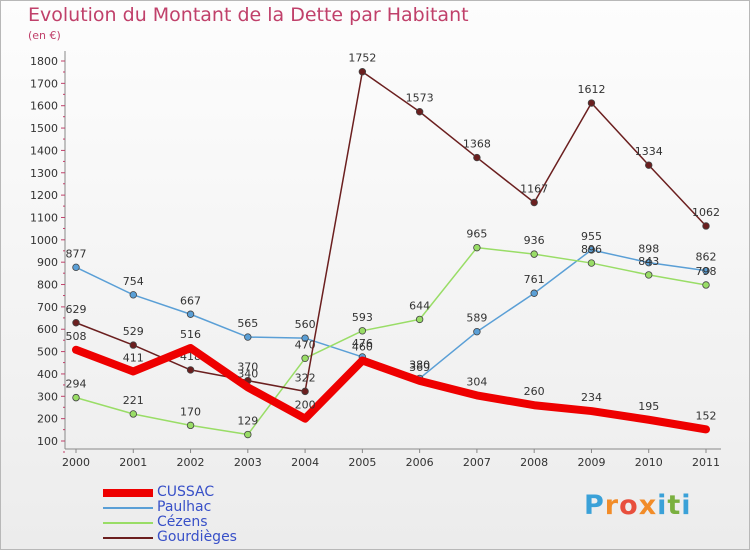  I want to click on y-tick-label: 400, so click(47, 374).